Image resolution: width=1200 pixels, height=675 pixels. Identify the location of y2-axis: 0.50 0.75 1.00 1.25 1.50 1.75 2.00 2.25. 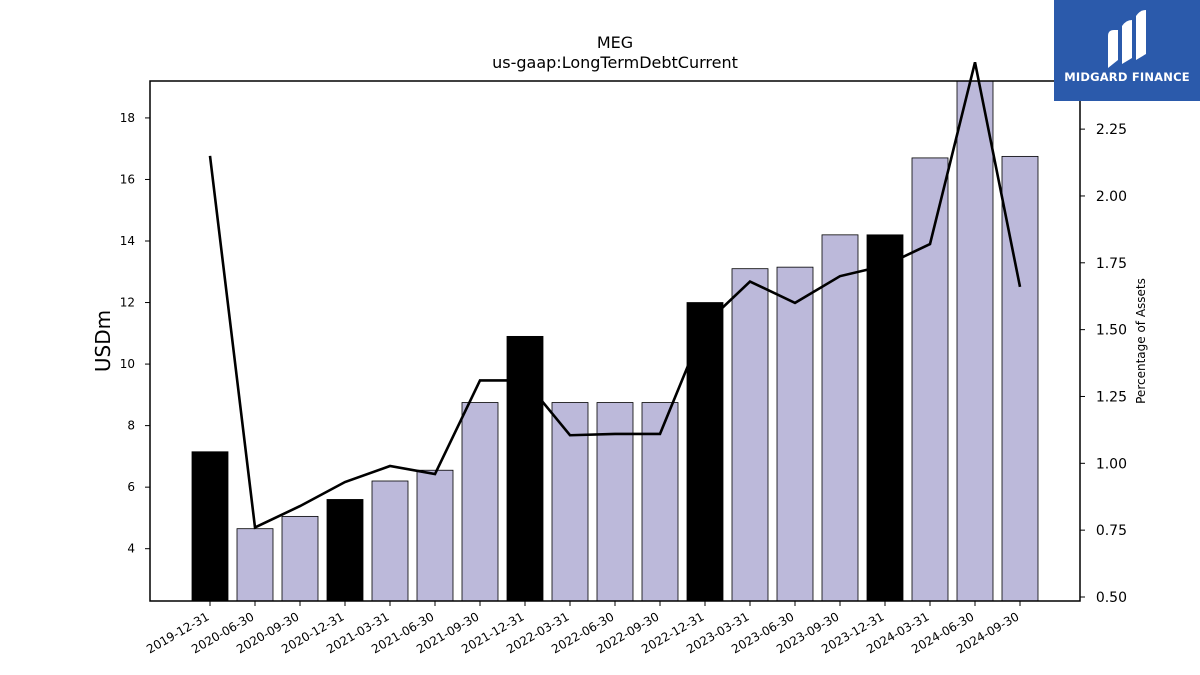
(1103, 364).